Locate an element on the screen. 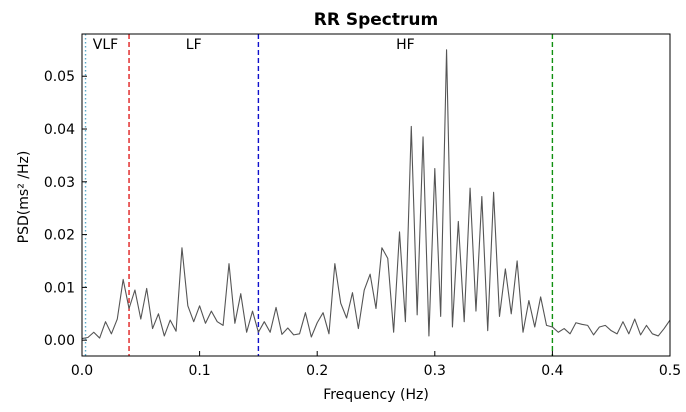  y-tick-label-0: 0.00 is located at coordinates (59, 341).